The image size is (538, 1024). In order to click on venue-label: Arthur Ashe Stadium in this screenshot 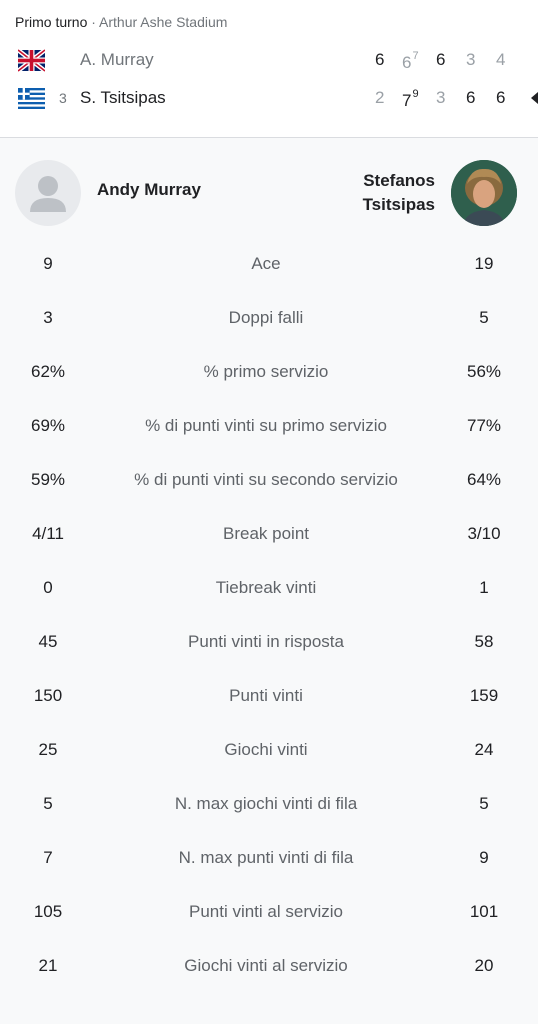, I will do `click(163, 22)`.